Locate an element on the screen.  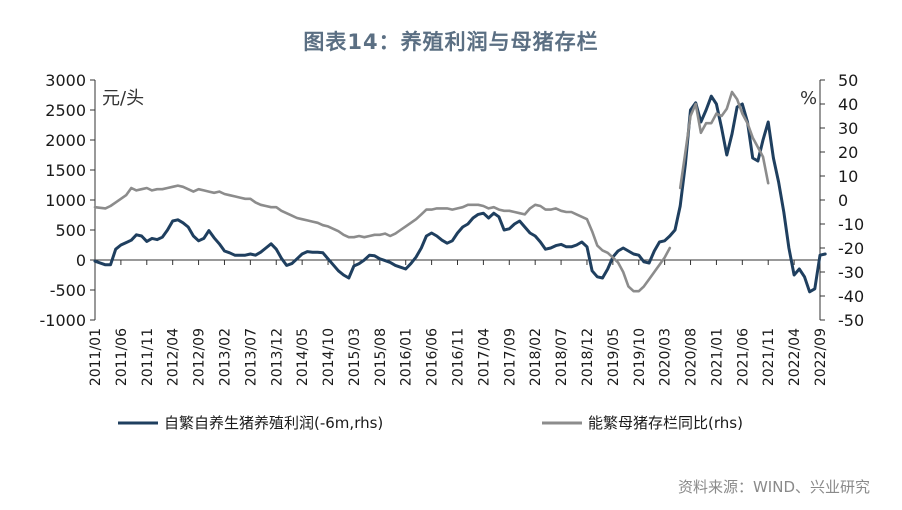
x-tick-label: 2017/04 is located at coordinates (484, 357).